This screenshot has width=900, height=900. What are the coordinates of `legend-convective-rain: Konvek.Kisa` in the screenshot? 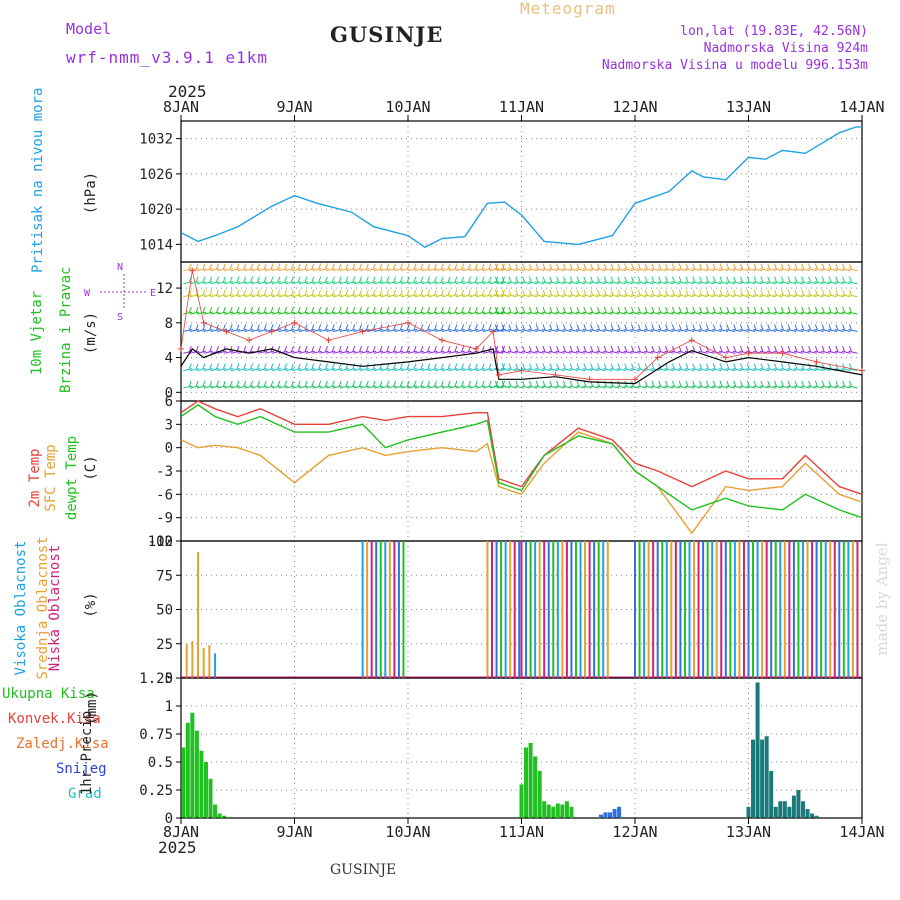 It's located at (54, 719).